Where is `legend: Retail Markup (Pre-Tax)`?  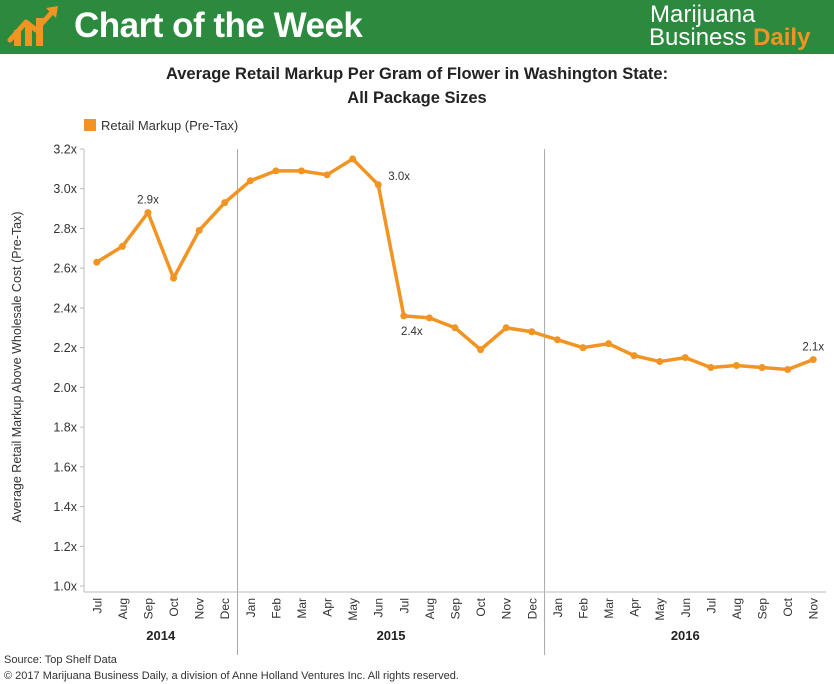
legend: Retail Markup (Pre-Tax) is located at coordinates (161, 125).